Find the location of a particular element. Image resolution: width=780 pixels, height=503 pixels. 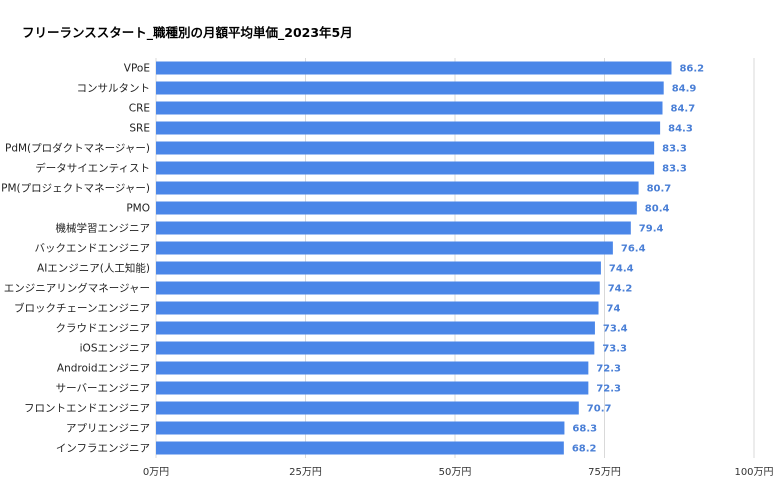

category-label: VPoE is located at coordinates (137, 69).